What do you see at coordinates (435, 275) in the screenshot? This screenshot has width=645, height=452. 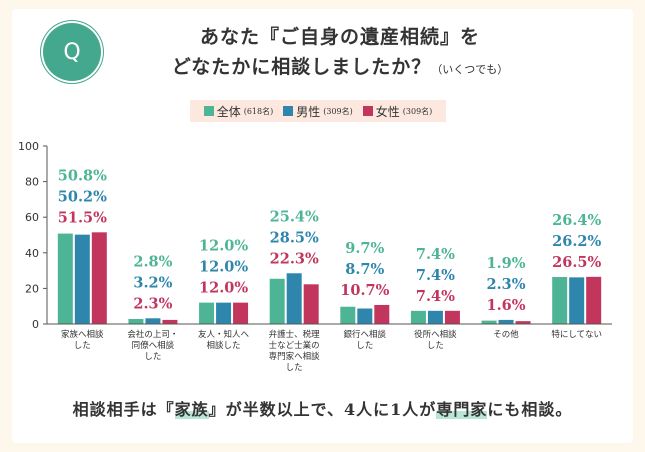 I see `value-label-male: 7.4%` at bounding box center [435, 275].